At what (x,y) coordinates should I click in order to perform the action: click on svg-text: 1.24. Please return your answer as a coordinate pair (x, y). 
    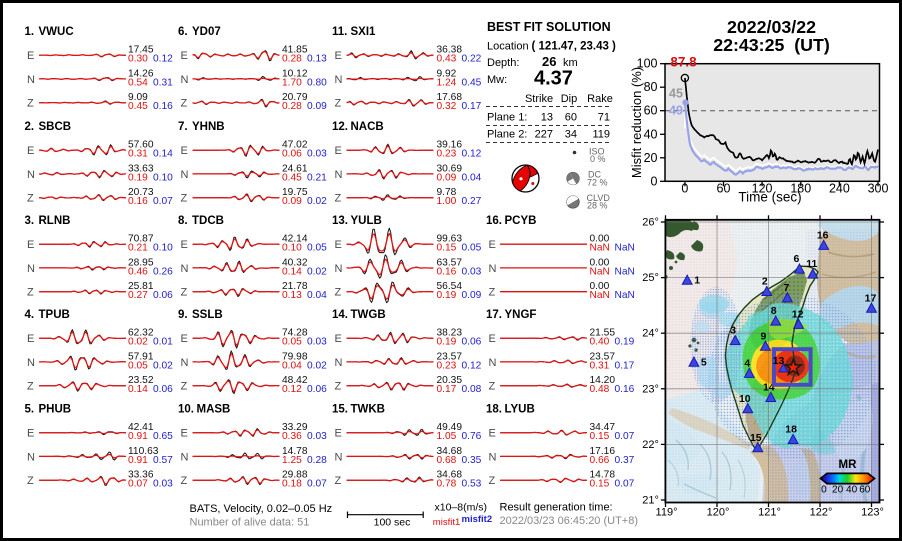
    Looking at the image, I should click on (447, 82).